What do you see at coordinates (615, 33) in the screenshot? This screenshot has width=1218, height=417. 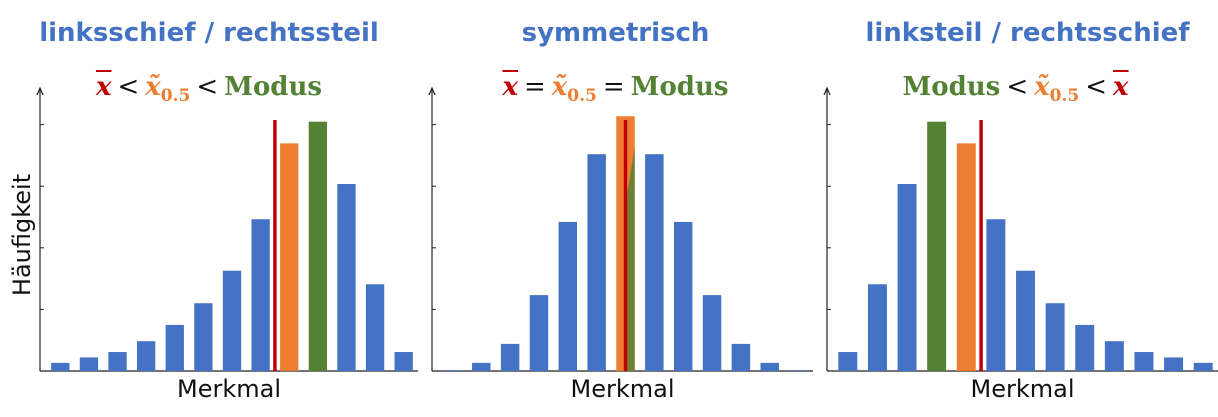 I see `chart-title: symmetrisch` at bounding box center [615, 33].